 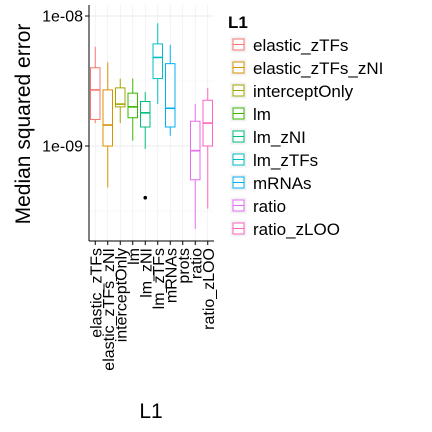 I want to click on legend-label: ratio, so click(x=269, y=206).